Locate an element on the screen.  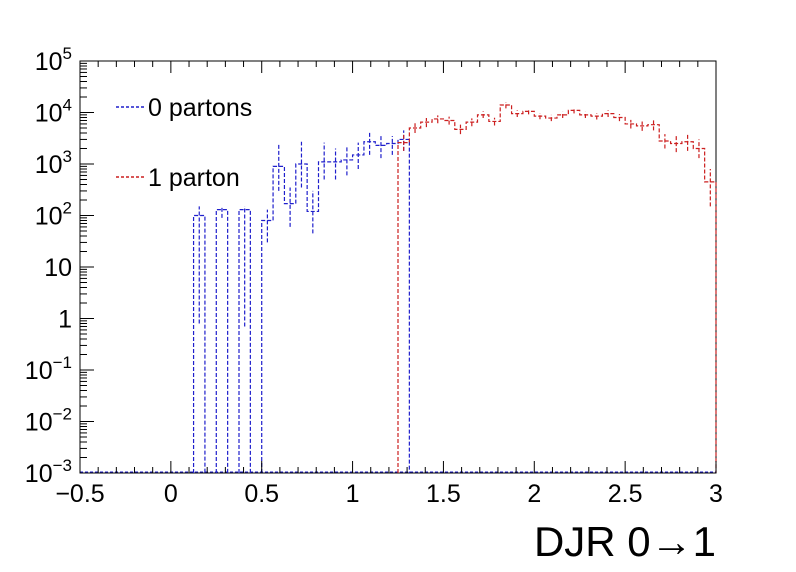
x-tick-label: 2 is located at coordinates (534, 494).